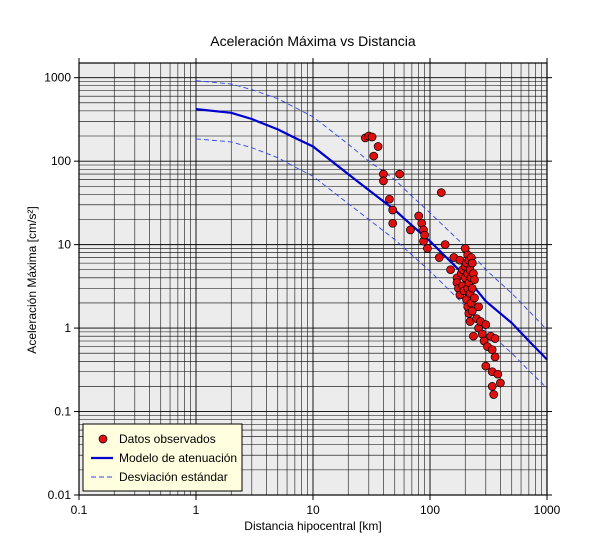 This screenshot has width=590, height=560. What do you see at coordinates (178, 458) in the screenshot?
I see `legend-label: Modelo de atenuación` at bounding box center [178, 458].